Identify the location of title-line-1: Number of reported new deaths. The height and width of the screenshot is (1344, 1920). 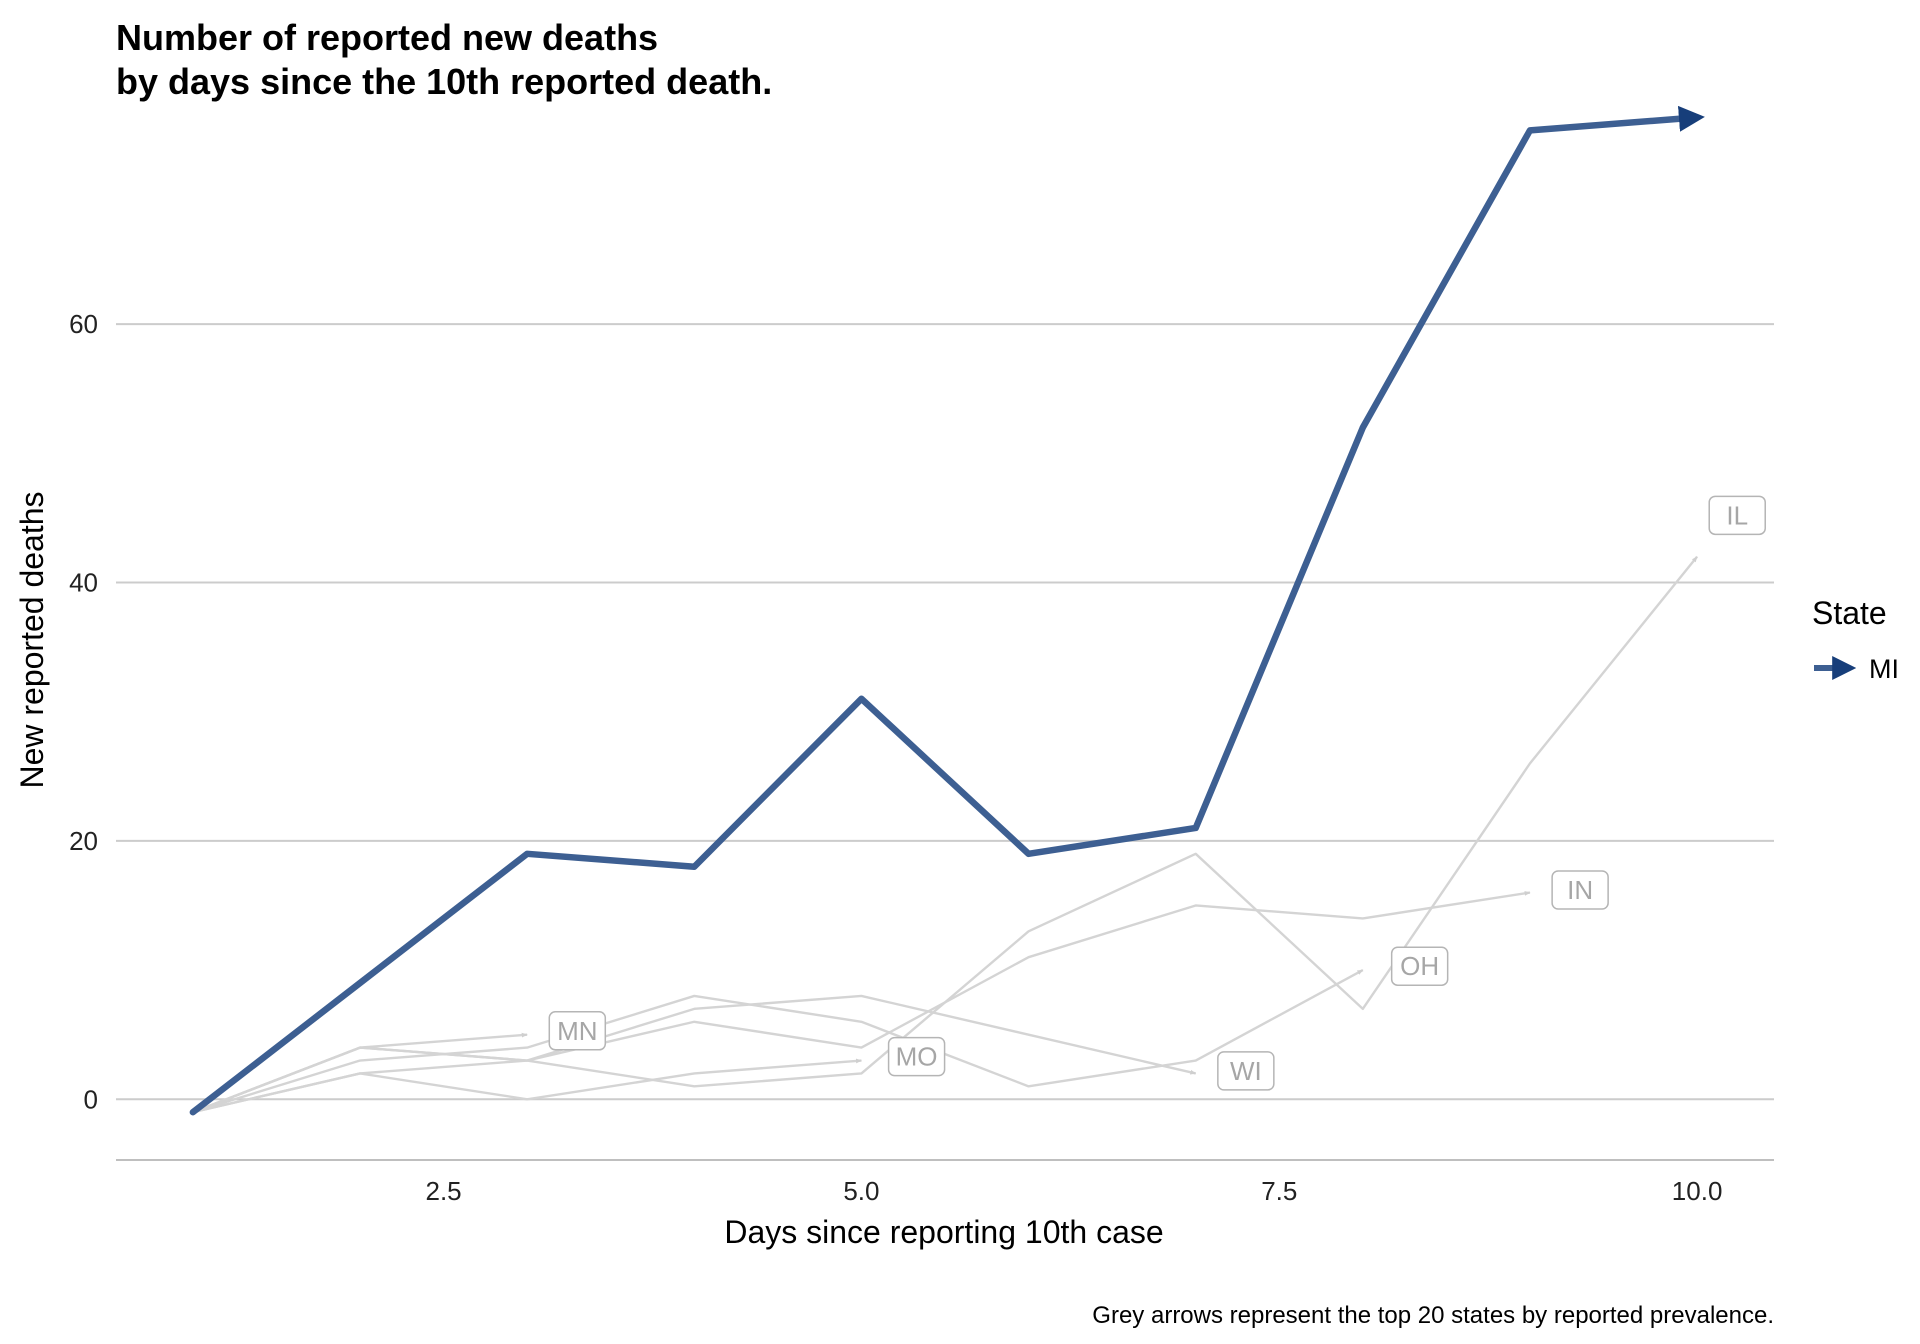
(387, 37).